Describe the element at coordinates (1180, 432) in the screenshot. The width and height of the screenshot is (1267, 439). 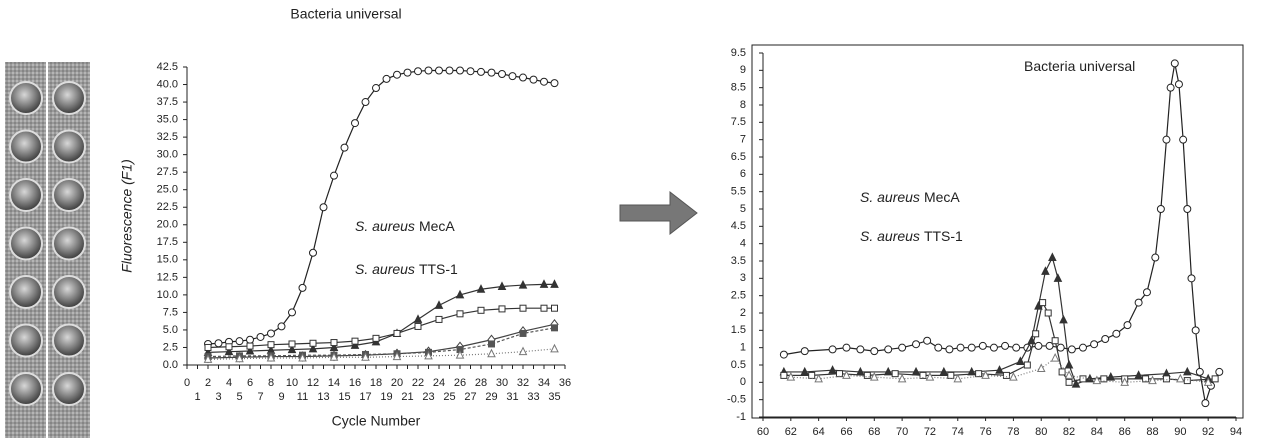
I see `x-tick-label: 90` at that location.